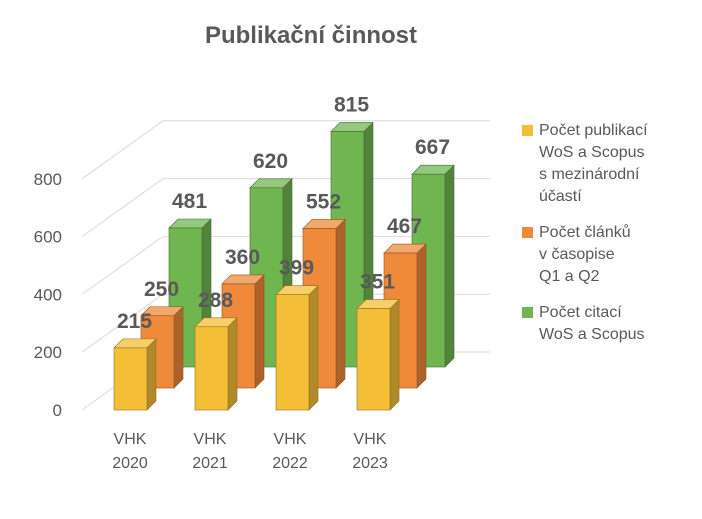 This screenshot has height=519, width=702. What do you see at coordinates (311, 35) in the screenshot?
I see `chart-title: Publikační činnost` at bounding box center [311, 35].